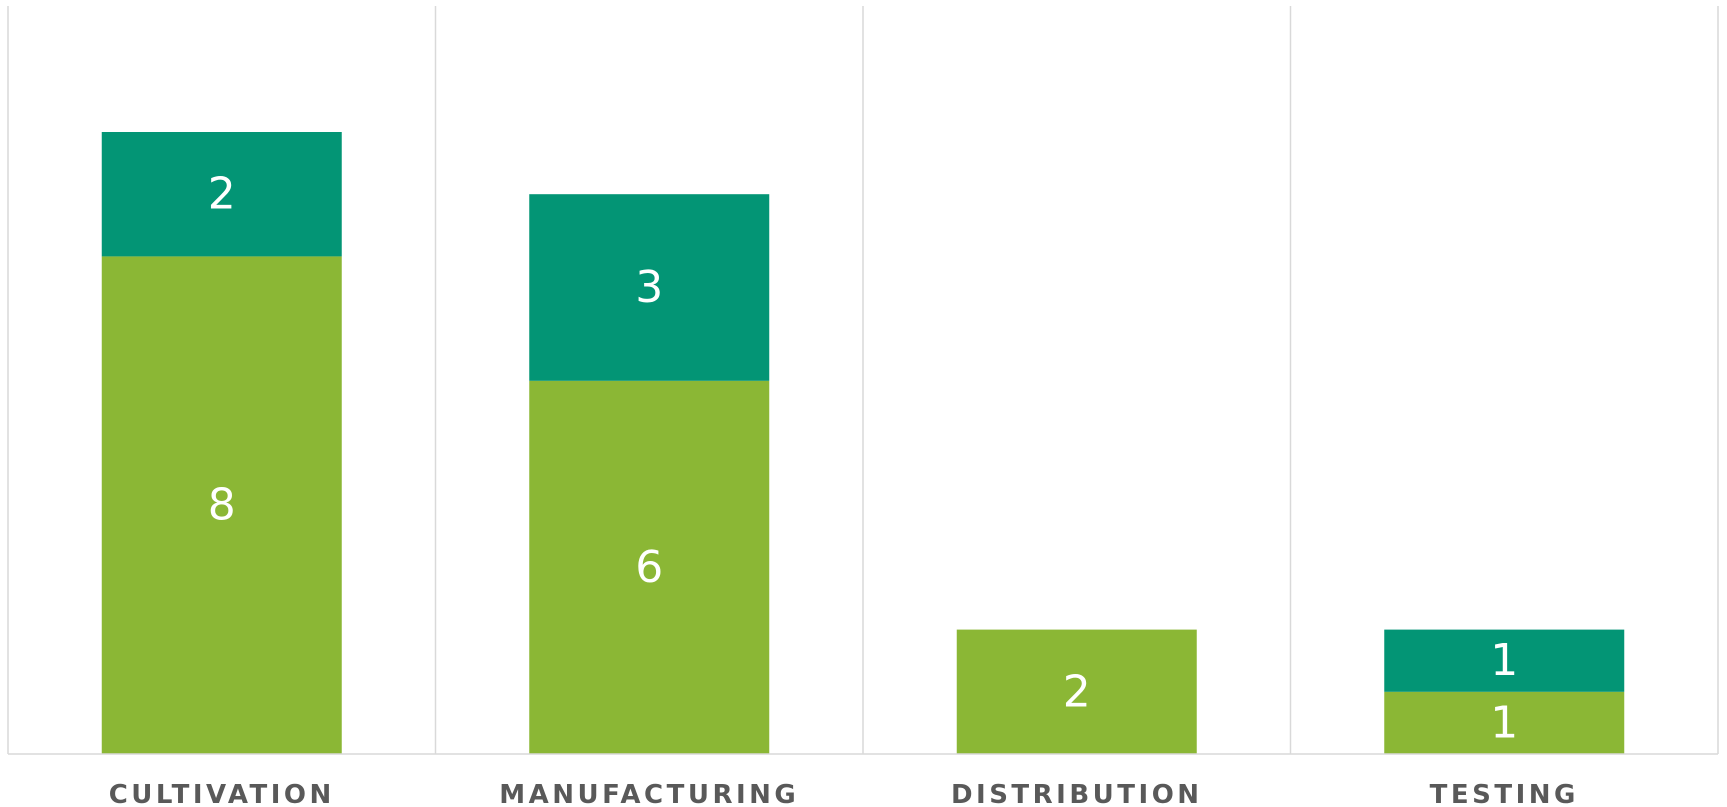 This screenshot has width=1727, height=807. I want to click on data-label: 8, so click(222, 505).